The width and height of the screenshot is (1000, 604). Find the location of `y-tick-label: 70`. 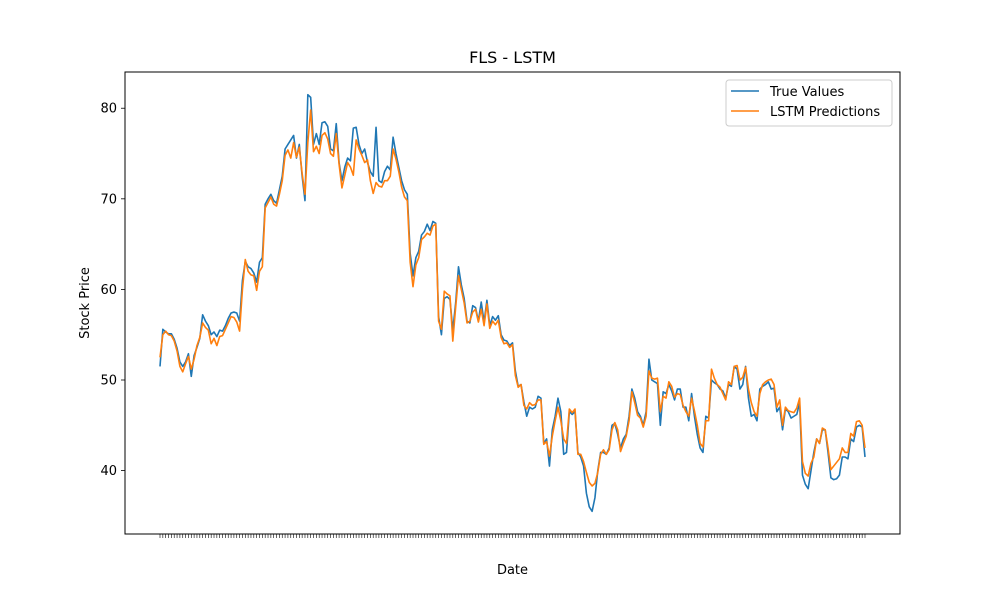

y-tick-label: 70 is located at coordinates (108, 199).